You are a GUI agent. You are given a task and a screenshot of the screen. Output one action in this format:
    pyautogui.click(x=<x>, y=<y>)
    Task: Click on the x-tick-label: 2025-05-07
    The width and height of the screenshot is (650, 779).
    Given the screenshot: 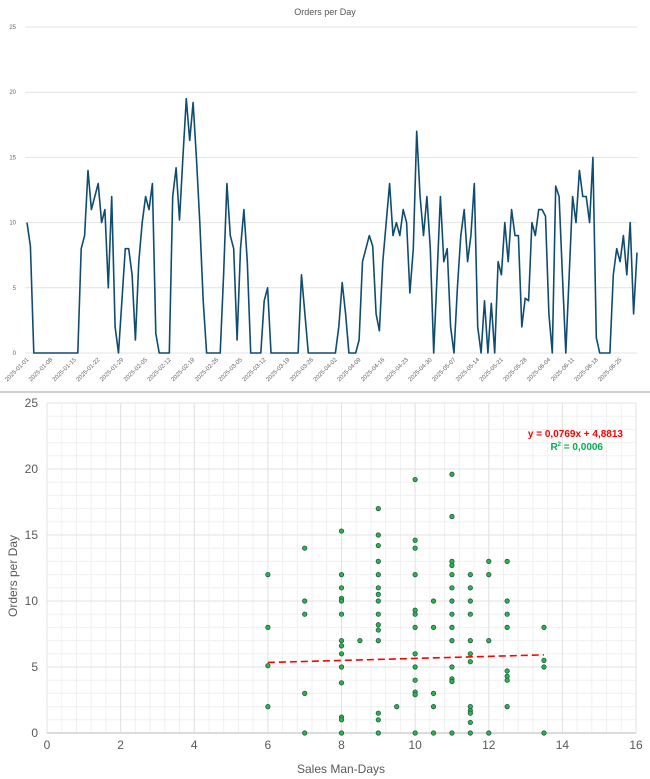 What is the action you would take?
    pyautogui.click(x=444, y=370)
    